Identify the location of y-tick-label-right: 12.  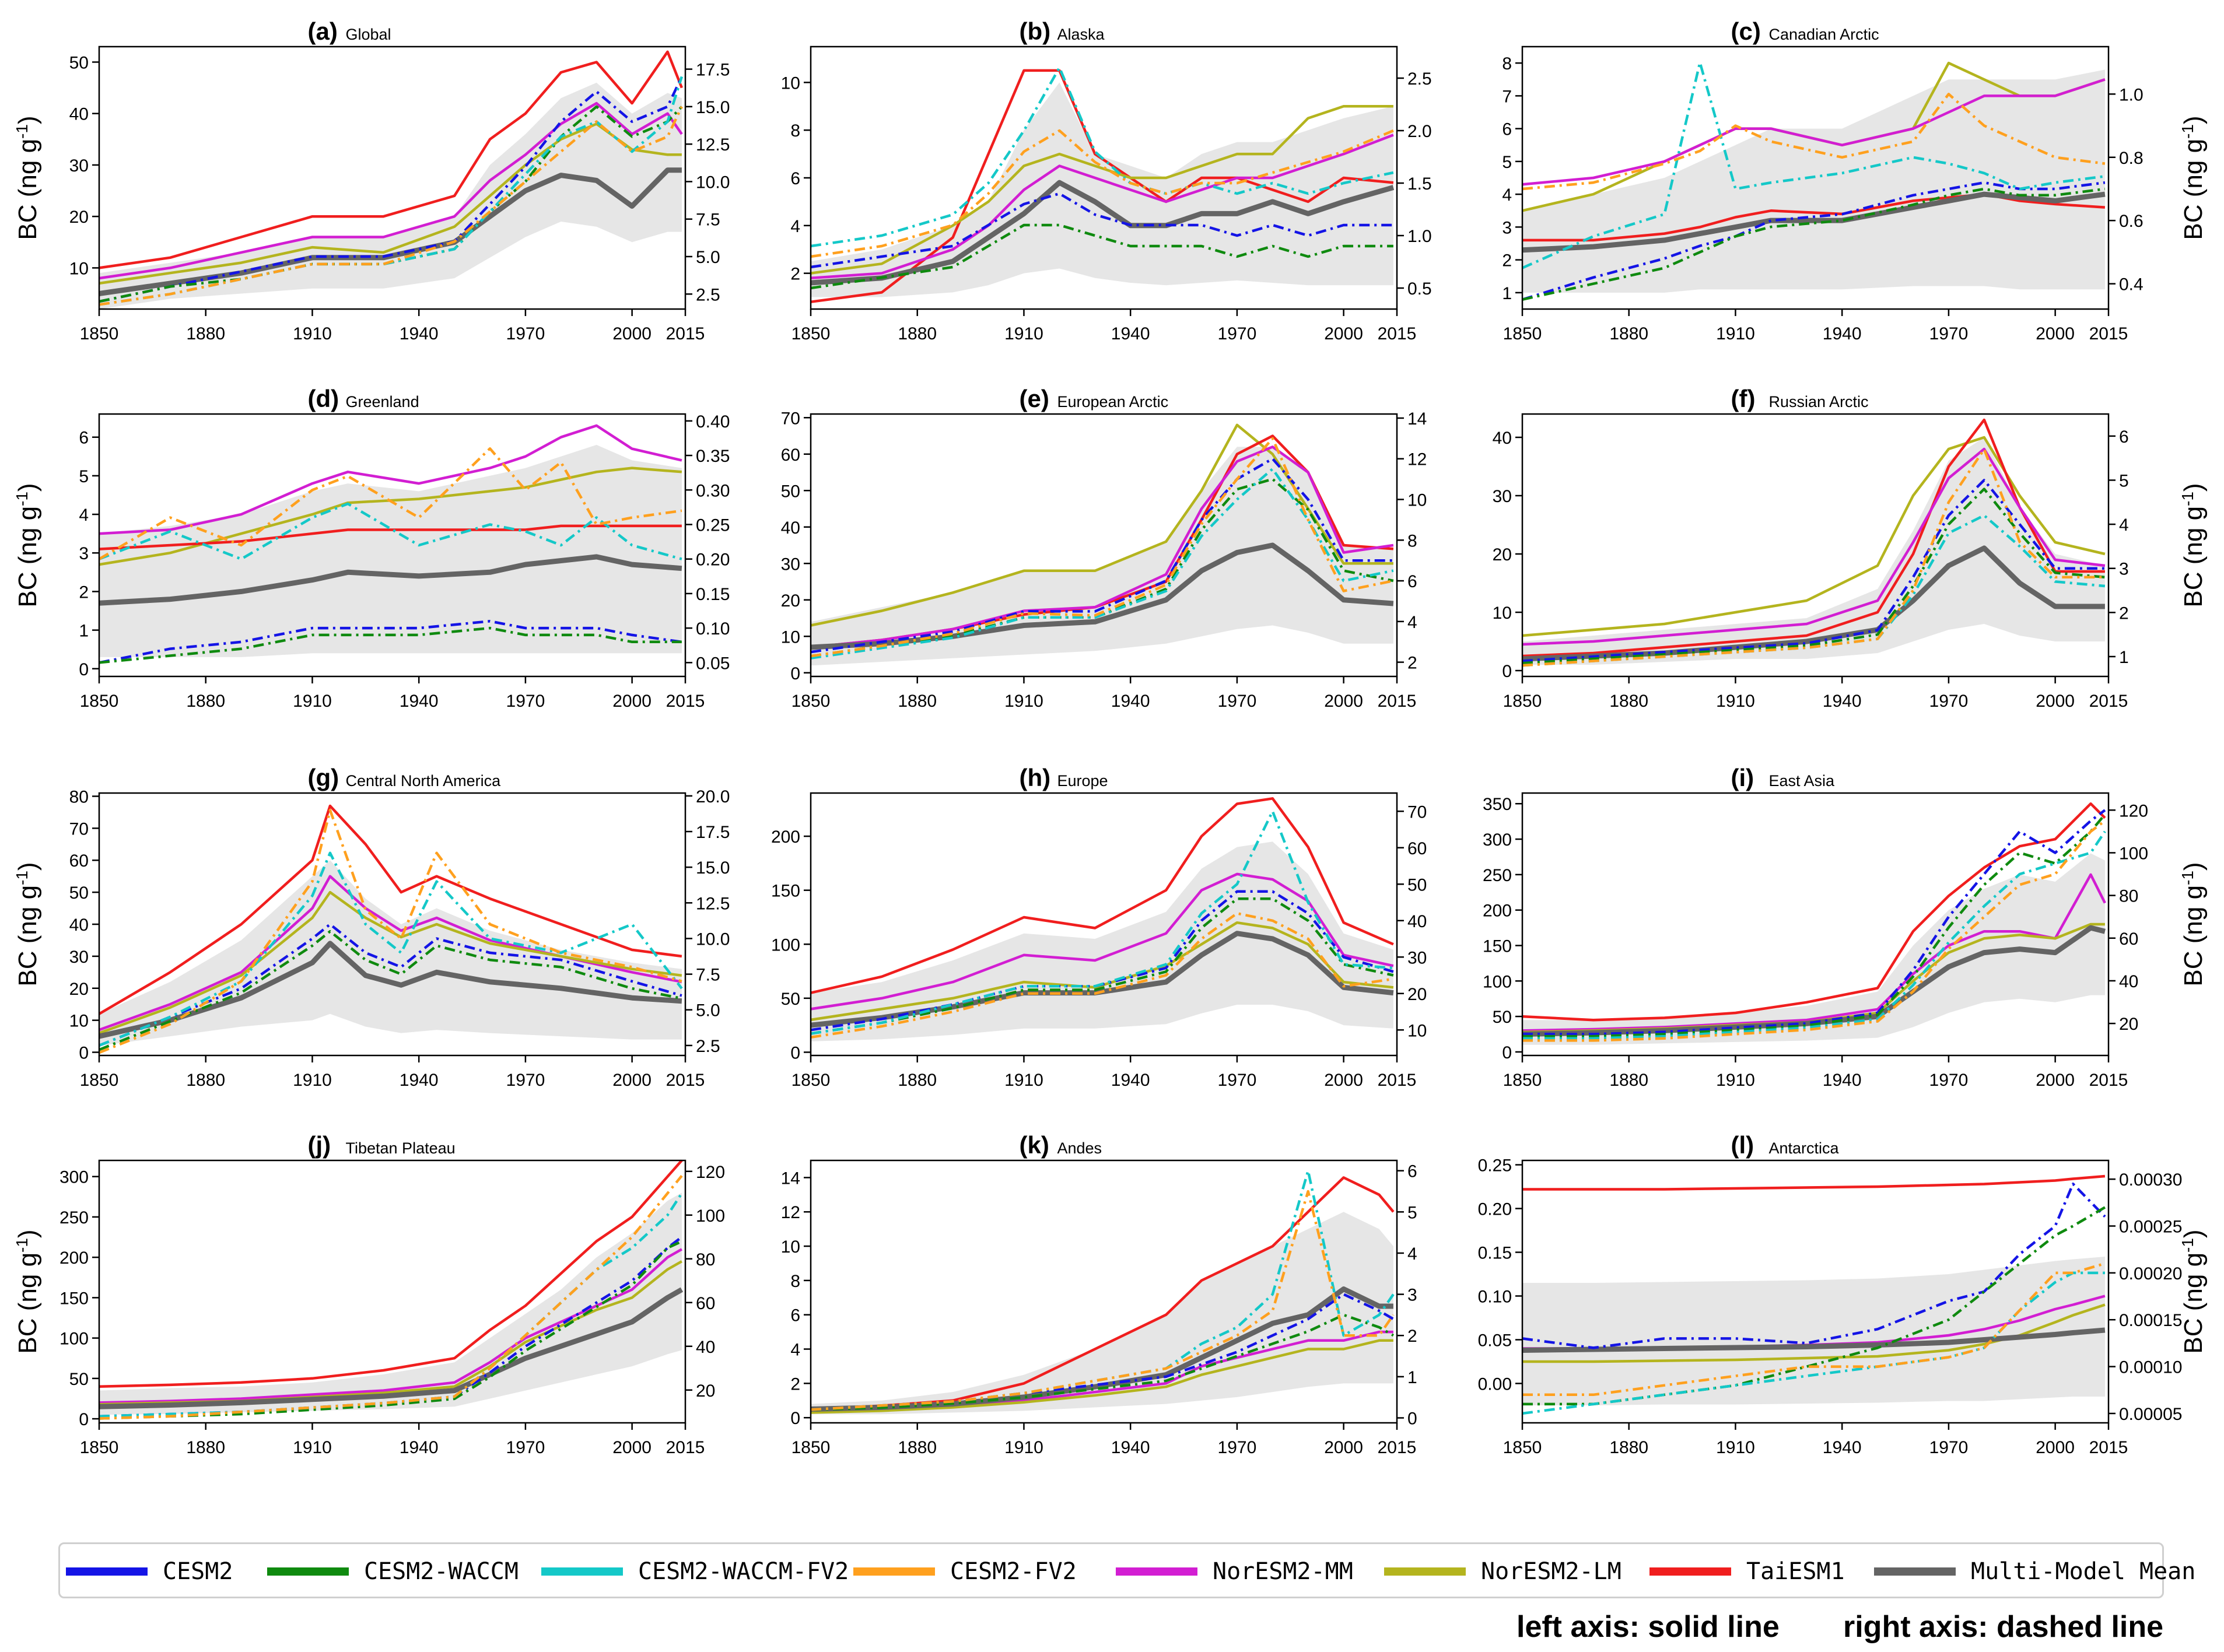
(1417, 460).